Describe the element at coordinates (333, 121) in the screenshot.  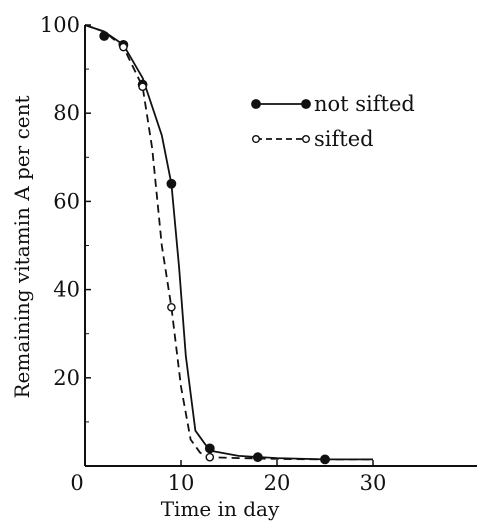
I see `legend: not sifted sifted` at that location.